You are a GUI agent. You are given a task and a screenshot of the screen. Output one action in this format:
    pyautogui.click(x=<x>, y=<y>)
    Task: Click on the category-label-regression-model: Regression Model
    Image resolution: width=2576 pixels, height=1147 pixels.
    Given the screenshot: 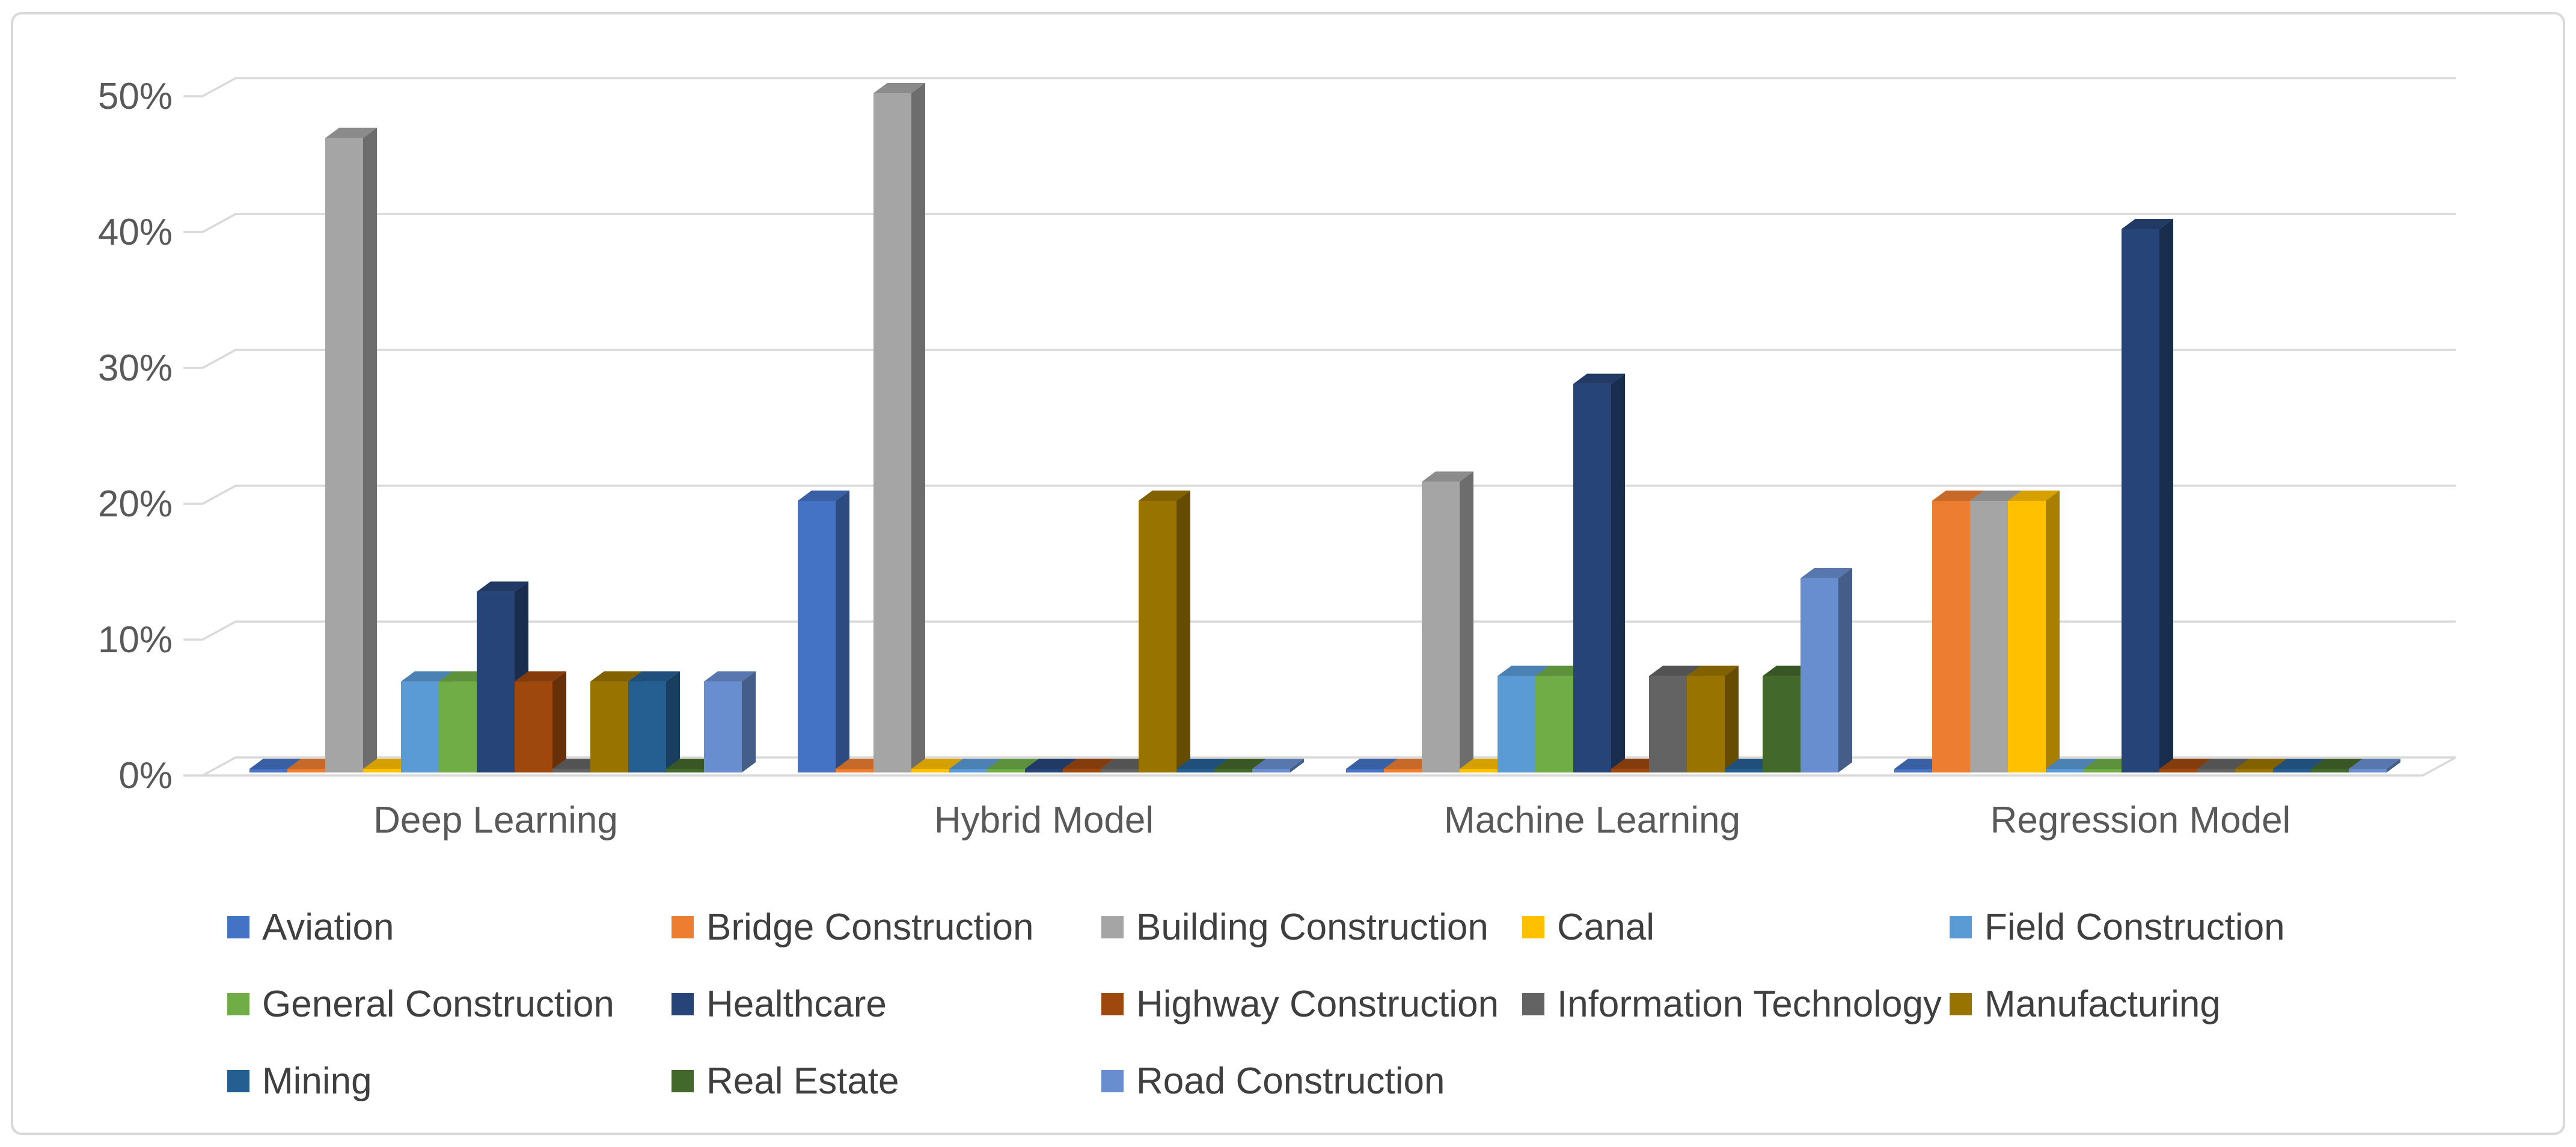 What is the action you would take?
    pyautogui.click(x=2140, y=820)
    